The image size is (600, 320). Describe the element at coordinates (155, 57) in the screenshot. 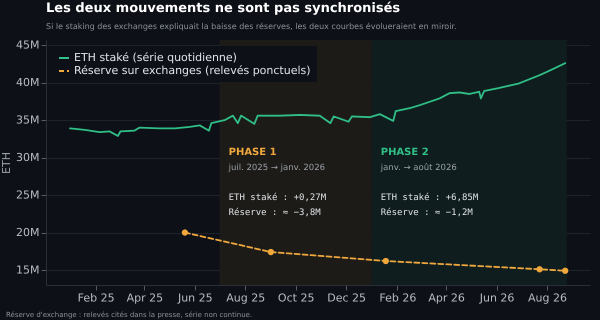

I see `legend-label: ETH staké (série quotidienne)` at that location.